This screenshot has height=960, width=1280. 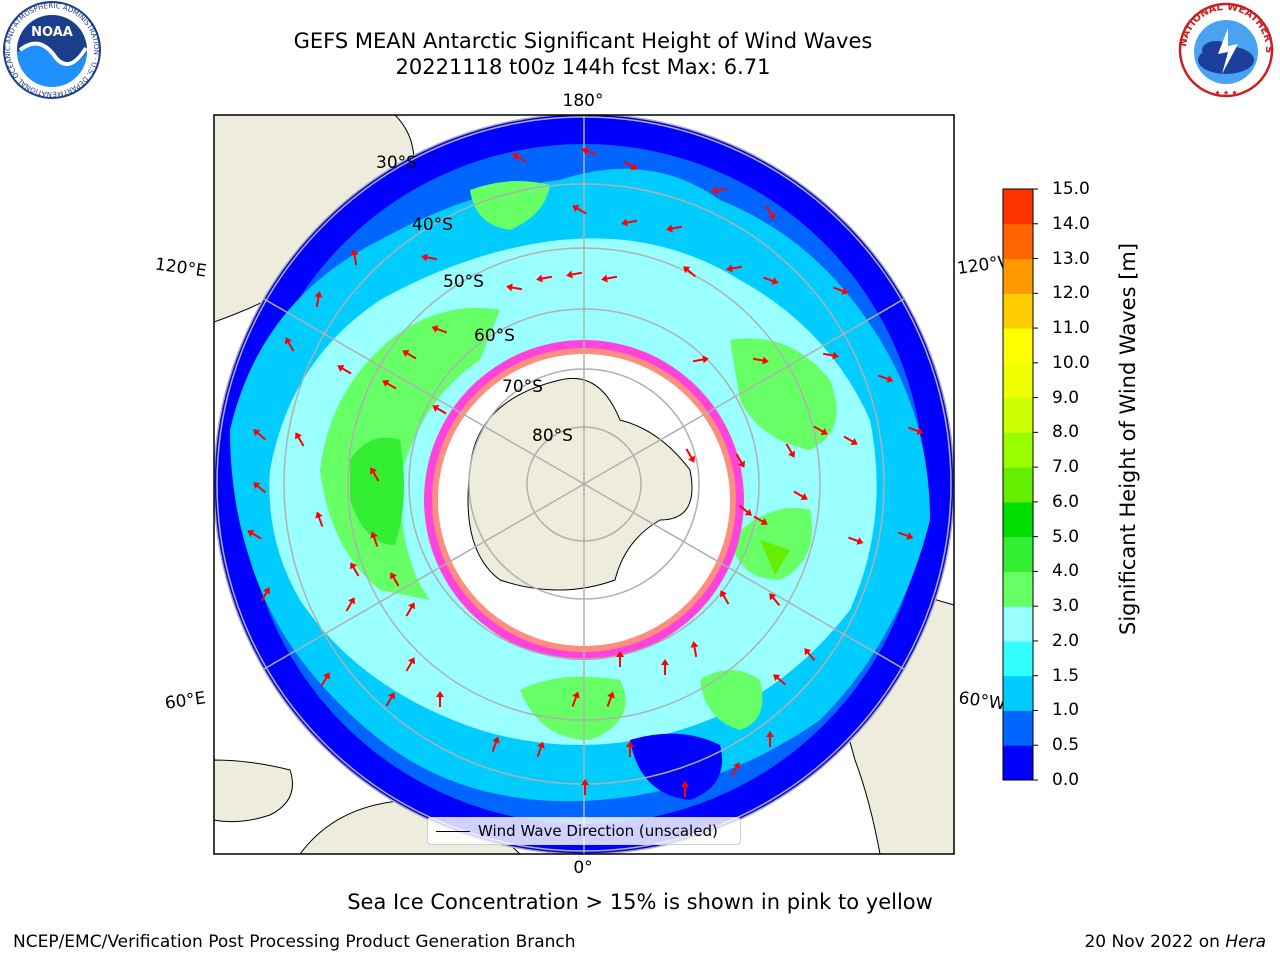 What do you see at coordinates (1071, 362) in the screenshot?
I see `colorbar-tick-label: 10.0` at bounding box center [1071, 362].